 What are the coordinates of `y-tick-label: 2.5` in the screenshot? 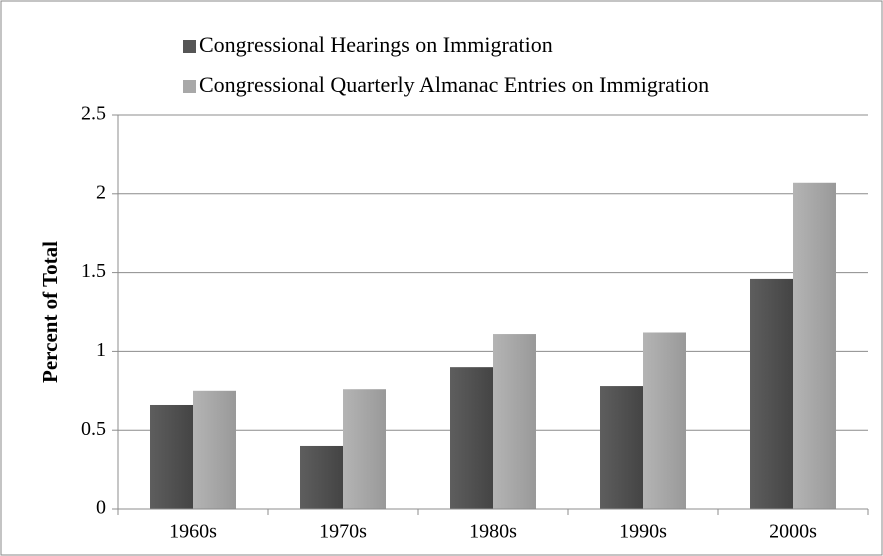 It's located at (93, 114).